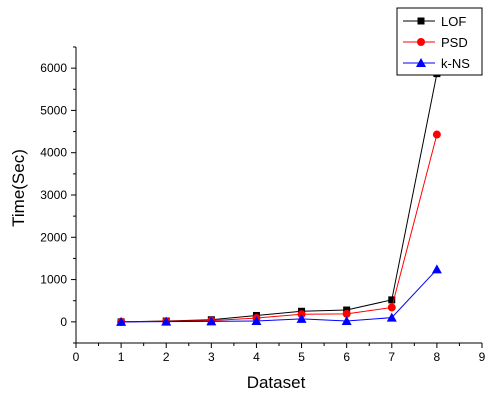  I want to click on x-tick-label: 1, so click(121, 357).